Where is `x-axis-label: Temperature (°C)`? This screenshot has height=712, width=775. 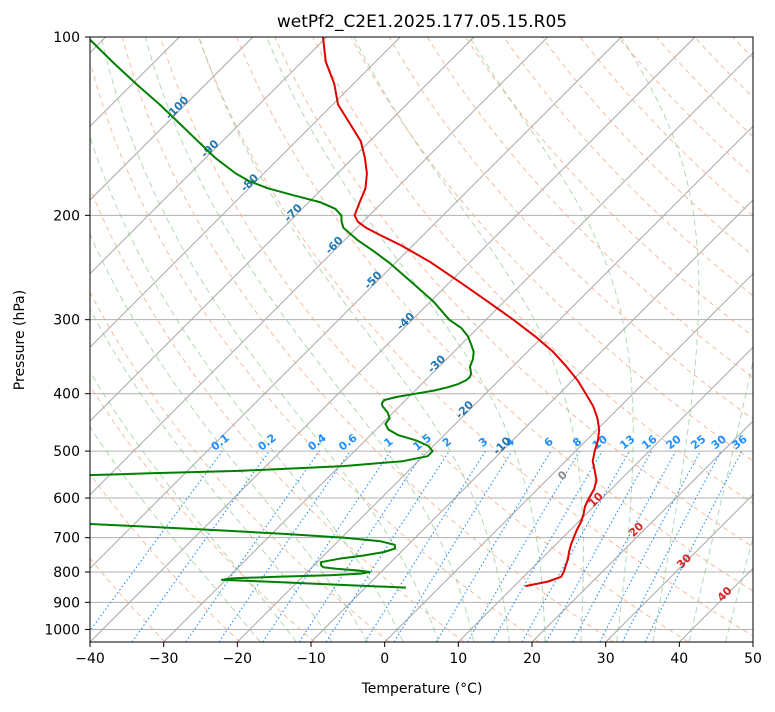
x-axis-label: Temperature (°C) is located at coordinates (422, 689).